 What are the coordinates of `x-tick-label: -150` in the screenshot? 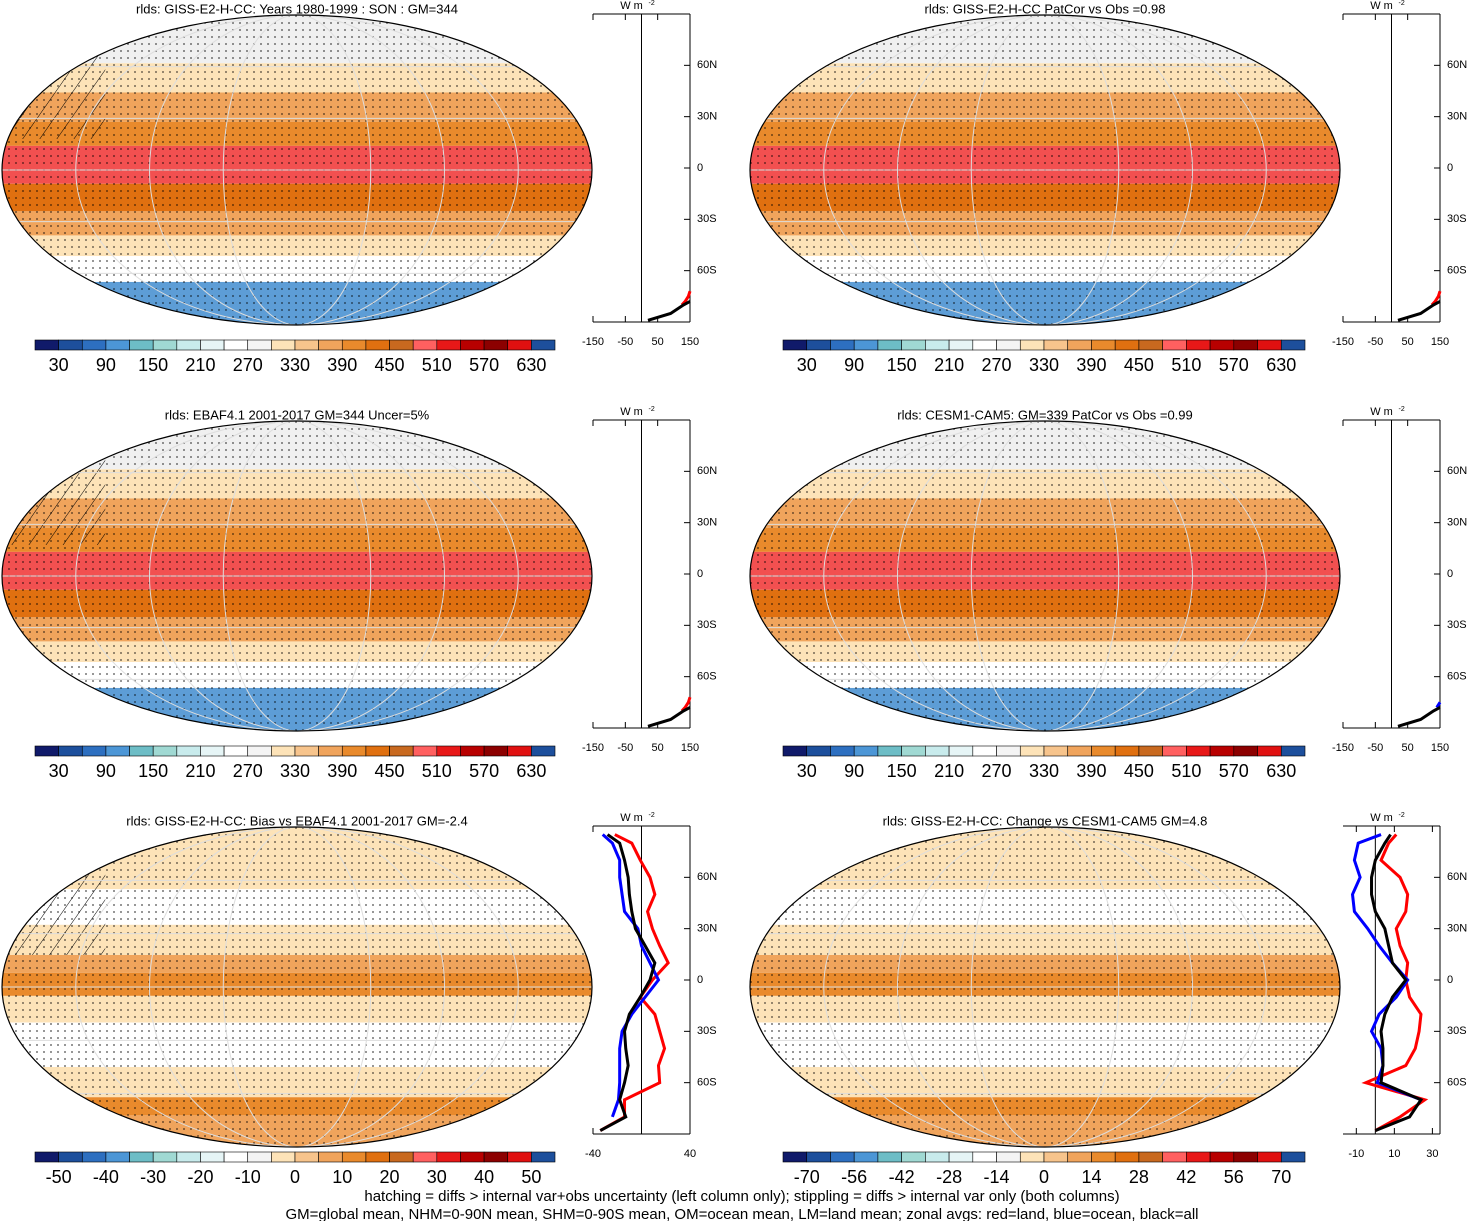 It's located at (1343, 342).